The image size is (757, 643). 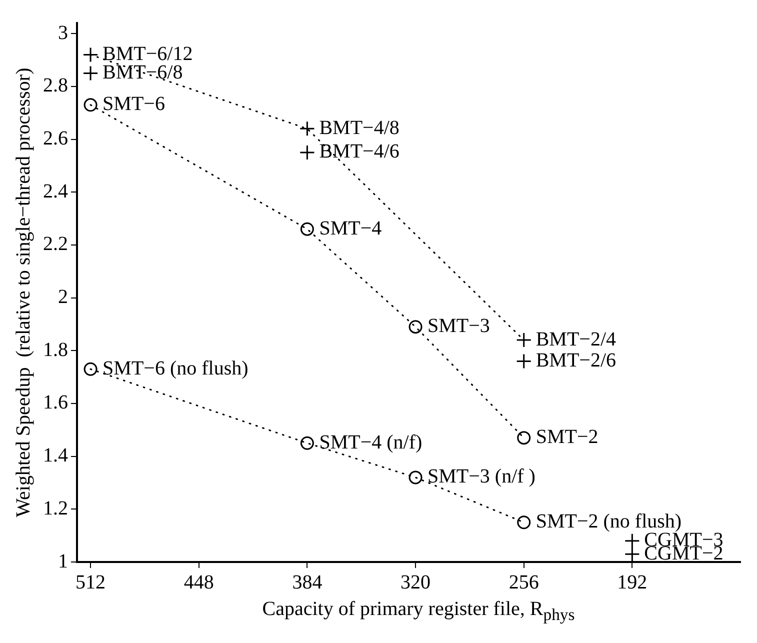 I want to click on annotation: SMT−6, so click(x=133, y=104).